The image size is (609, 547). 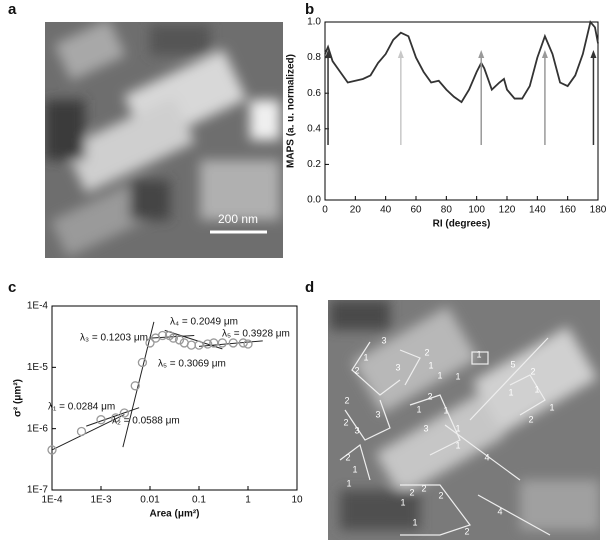 What do you see at coordinates (309, 287) in the screenshot?
I see `panel-label: d` at bounding box center [309, 287].